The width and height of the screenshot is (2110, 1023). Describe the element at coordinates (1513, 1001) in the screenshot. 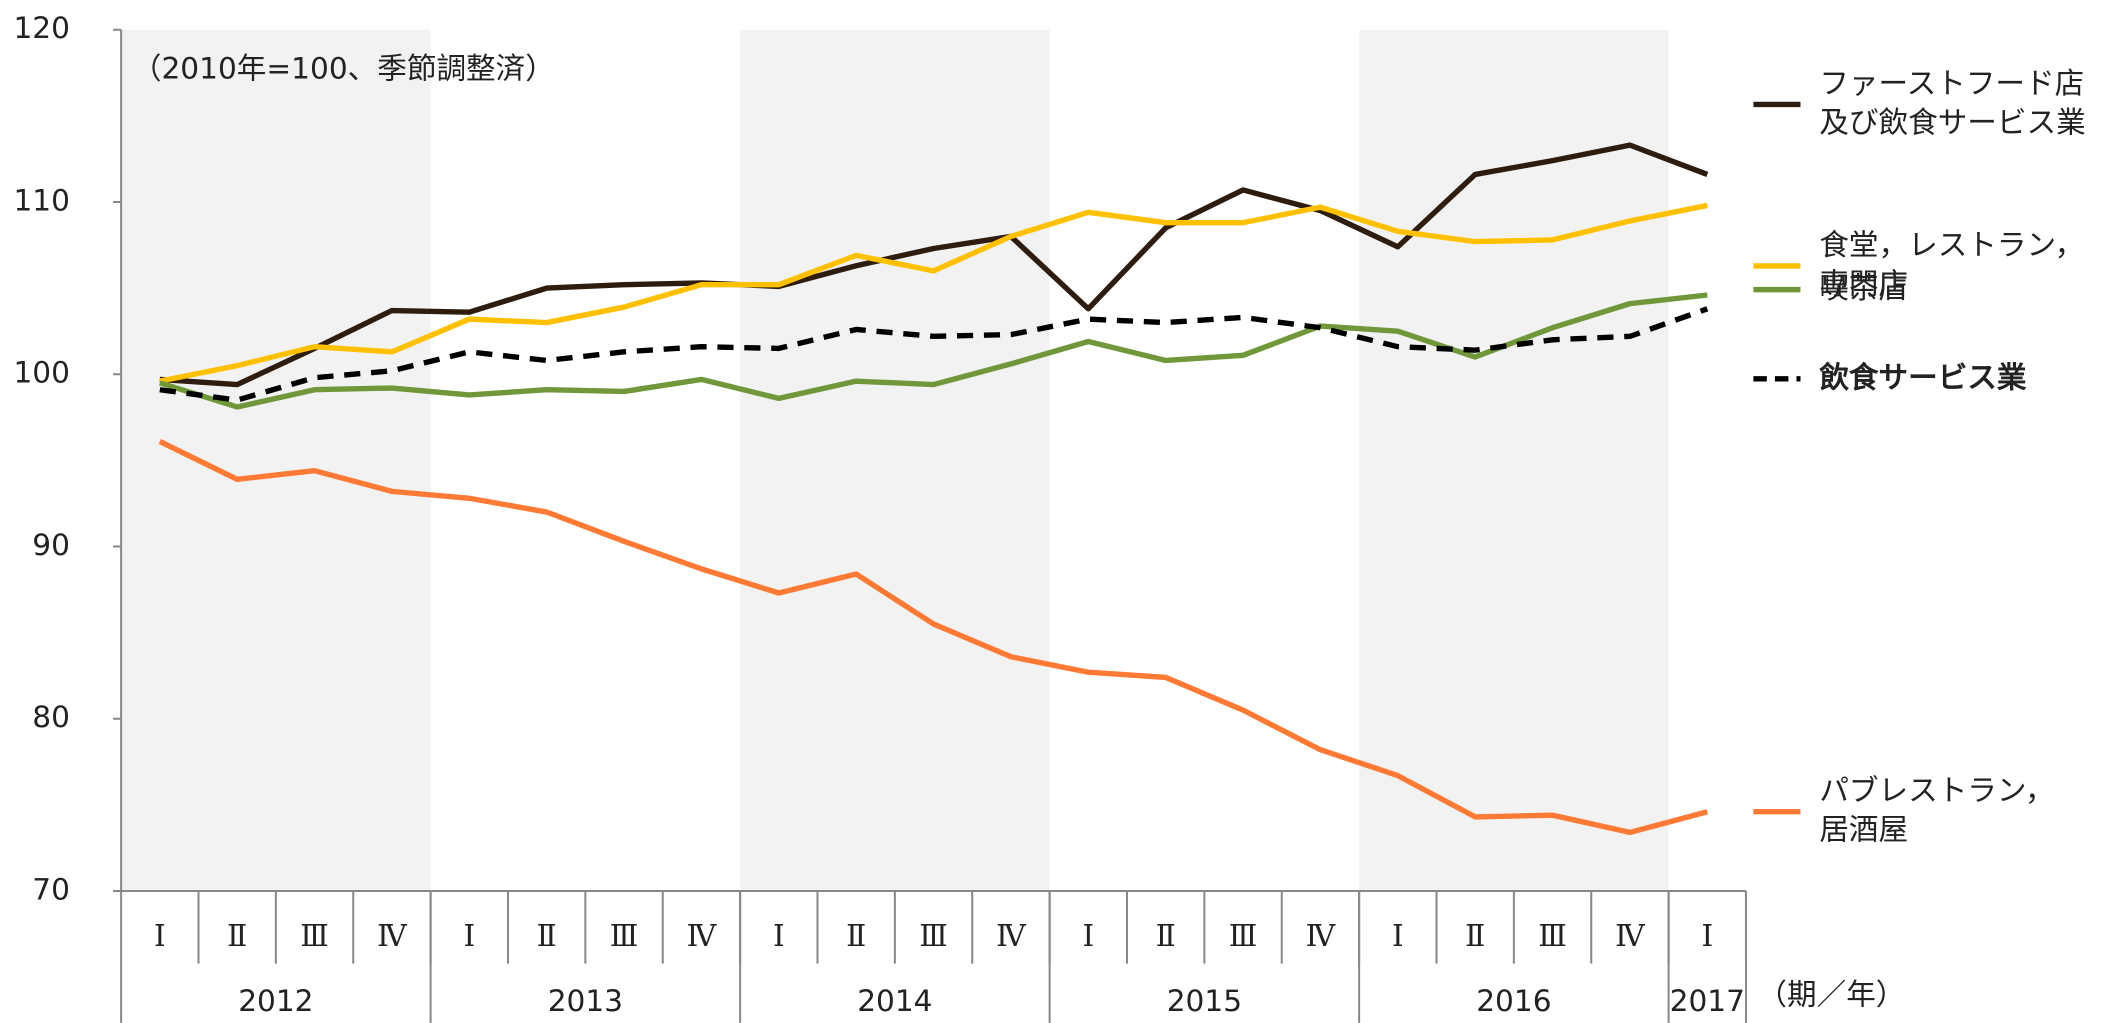

I see `year-label: 2016` at that location.